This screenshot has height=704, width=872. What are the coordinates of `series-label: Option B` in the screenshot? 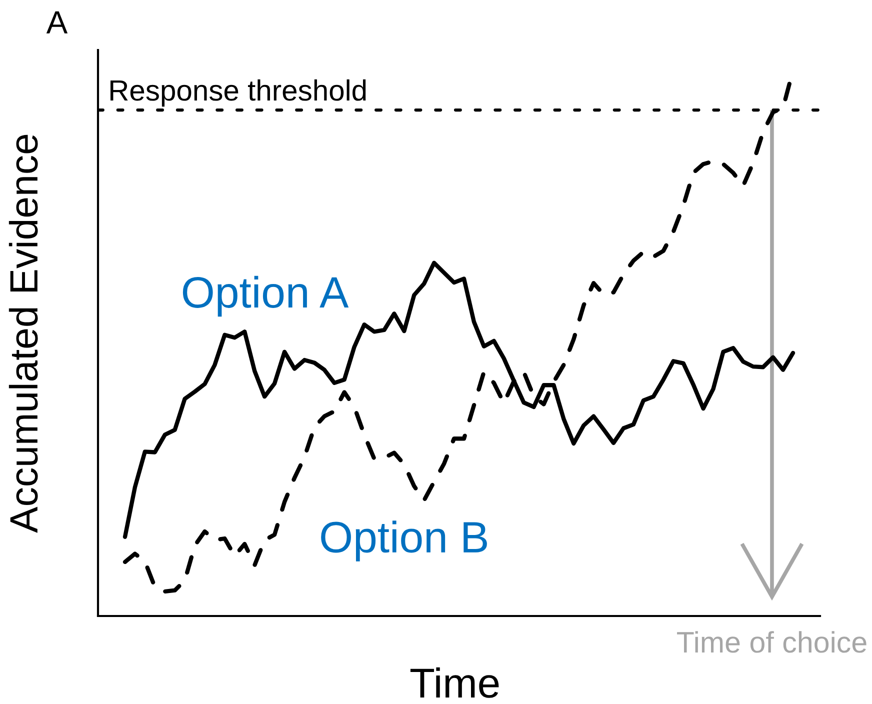 It's located at (404, 541).